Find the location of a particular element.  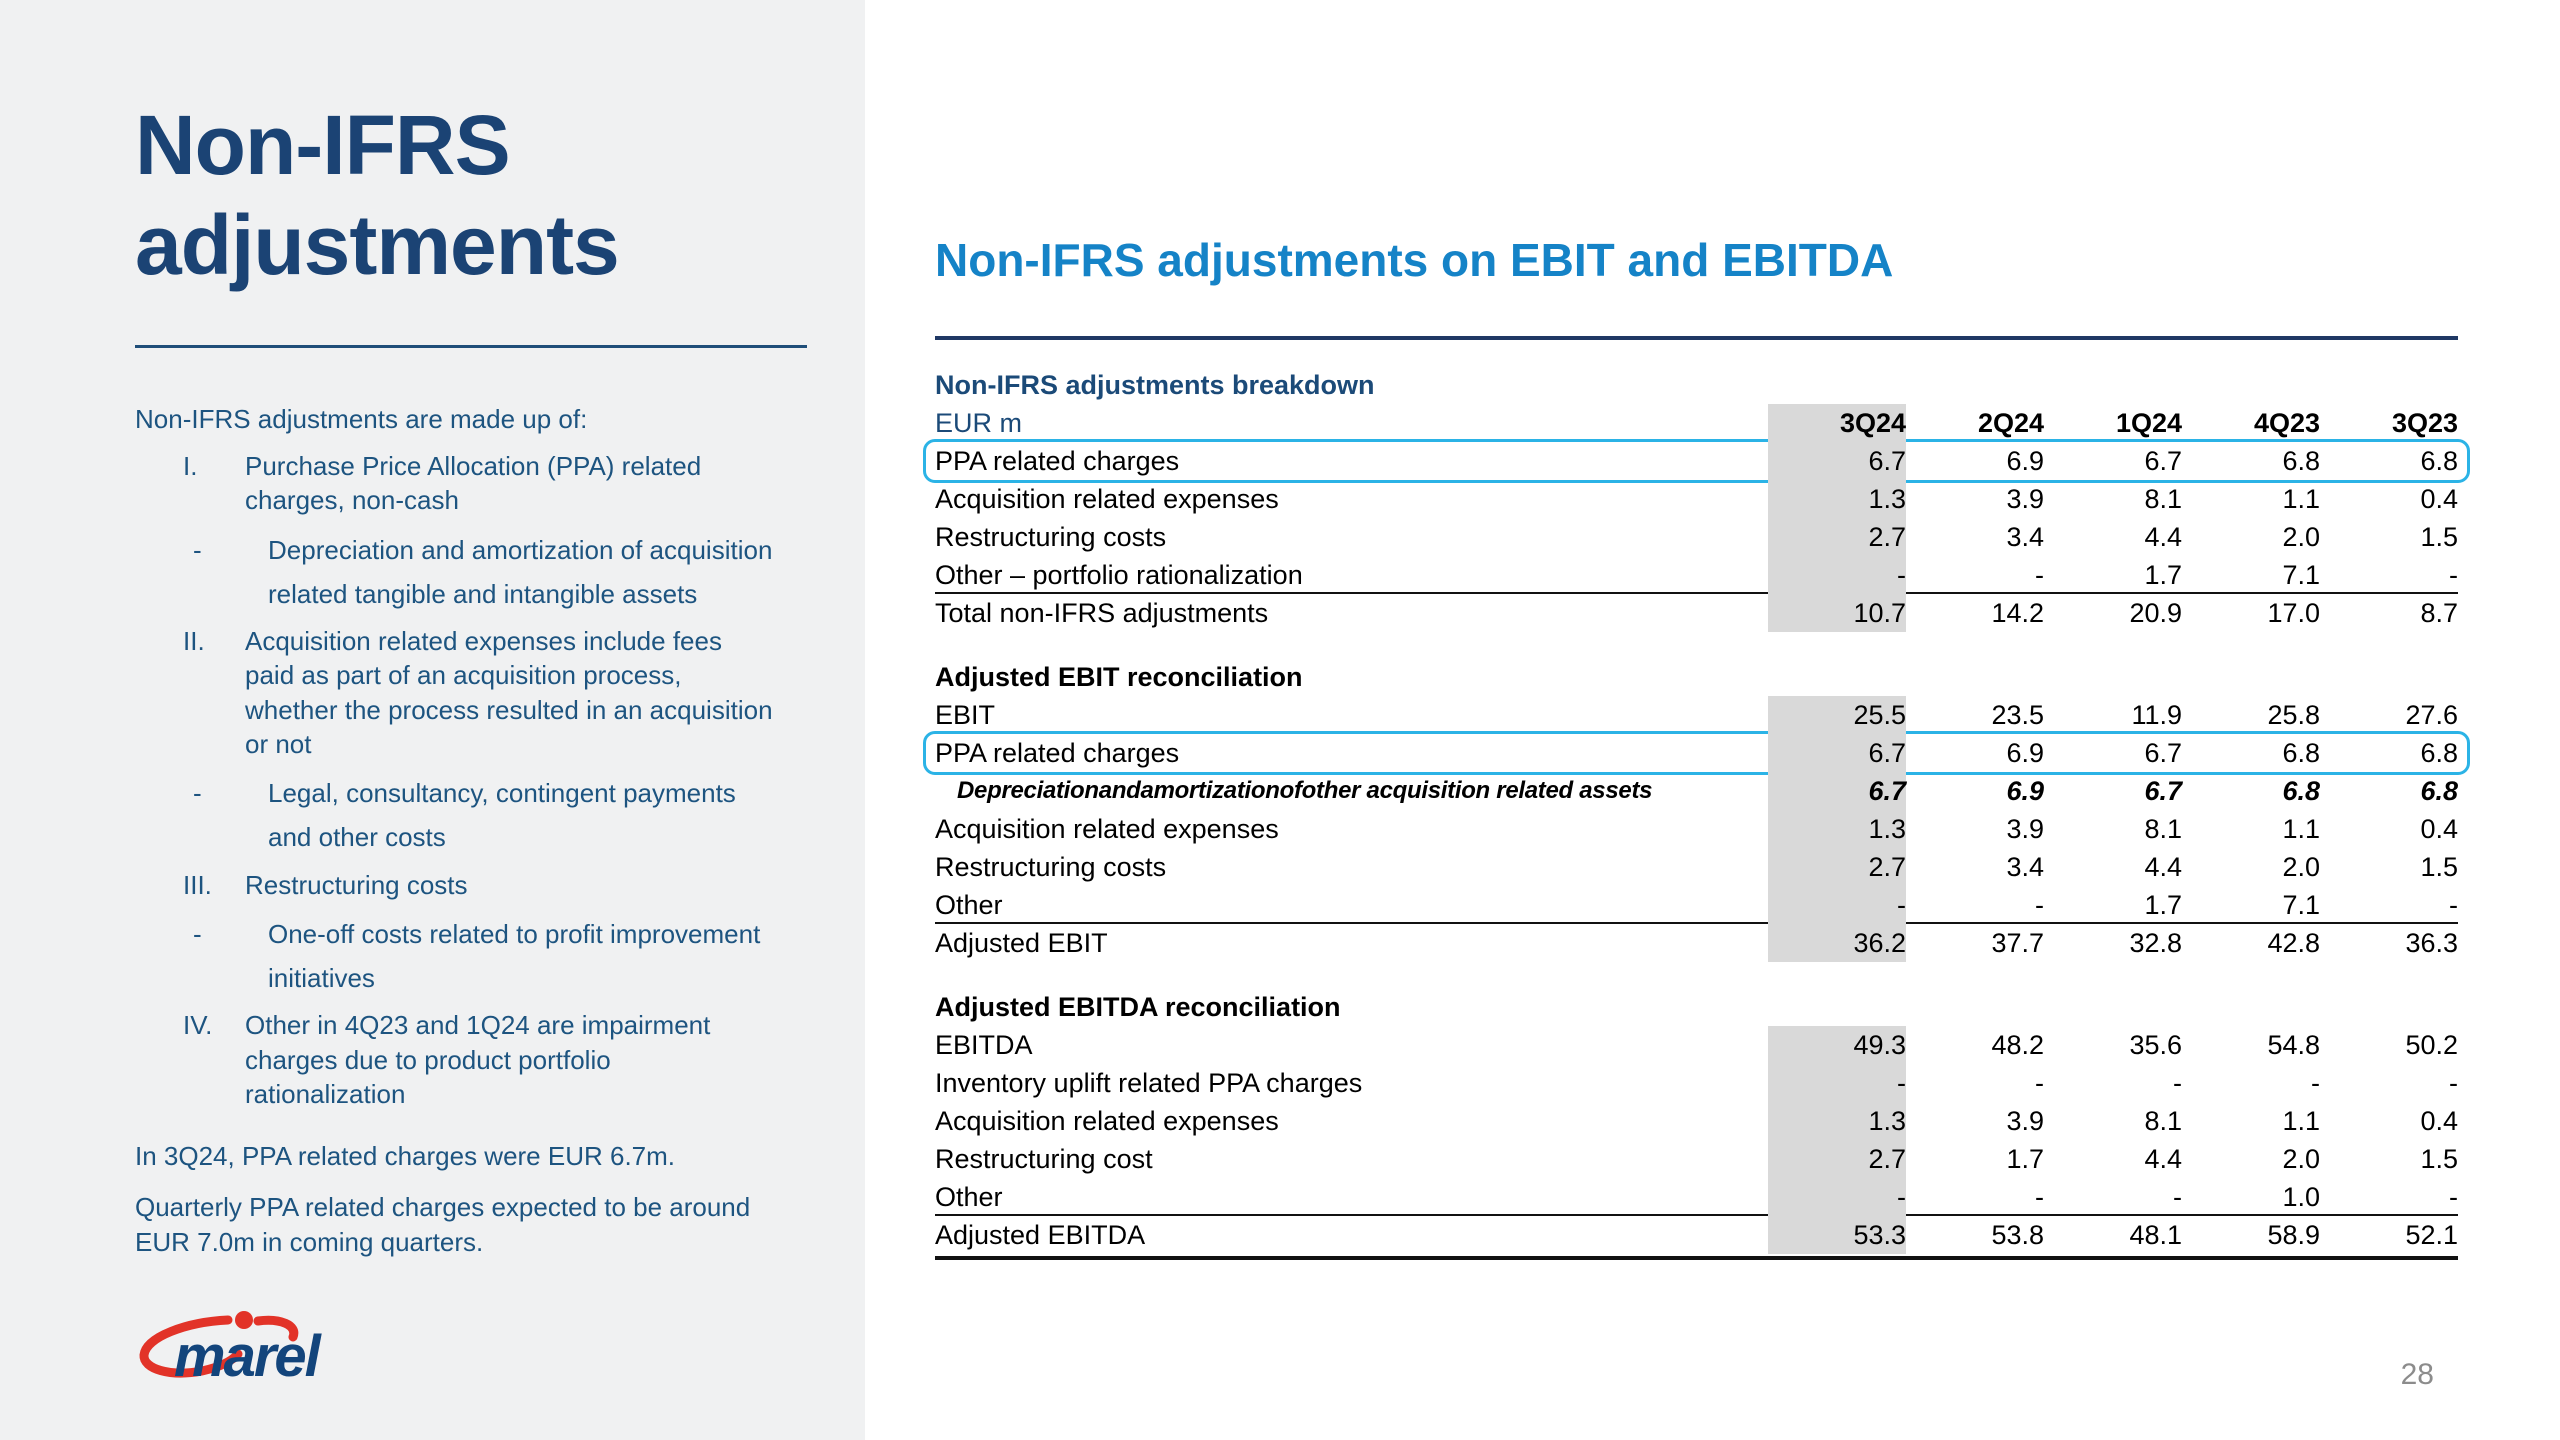

cell-value: 8.1 is located at coordinates (2163, 829).